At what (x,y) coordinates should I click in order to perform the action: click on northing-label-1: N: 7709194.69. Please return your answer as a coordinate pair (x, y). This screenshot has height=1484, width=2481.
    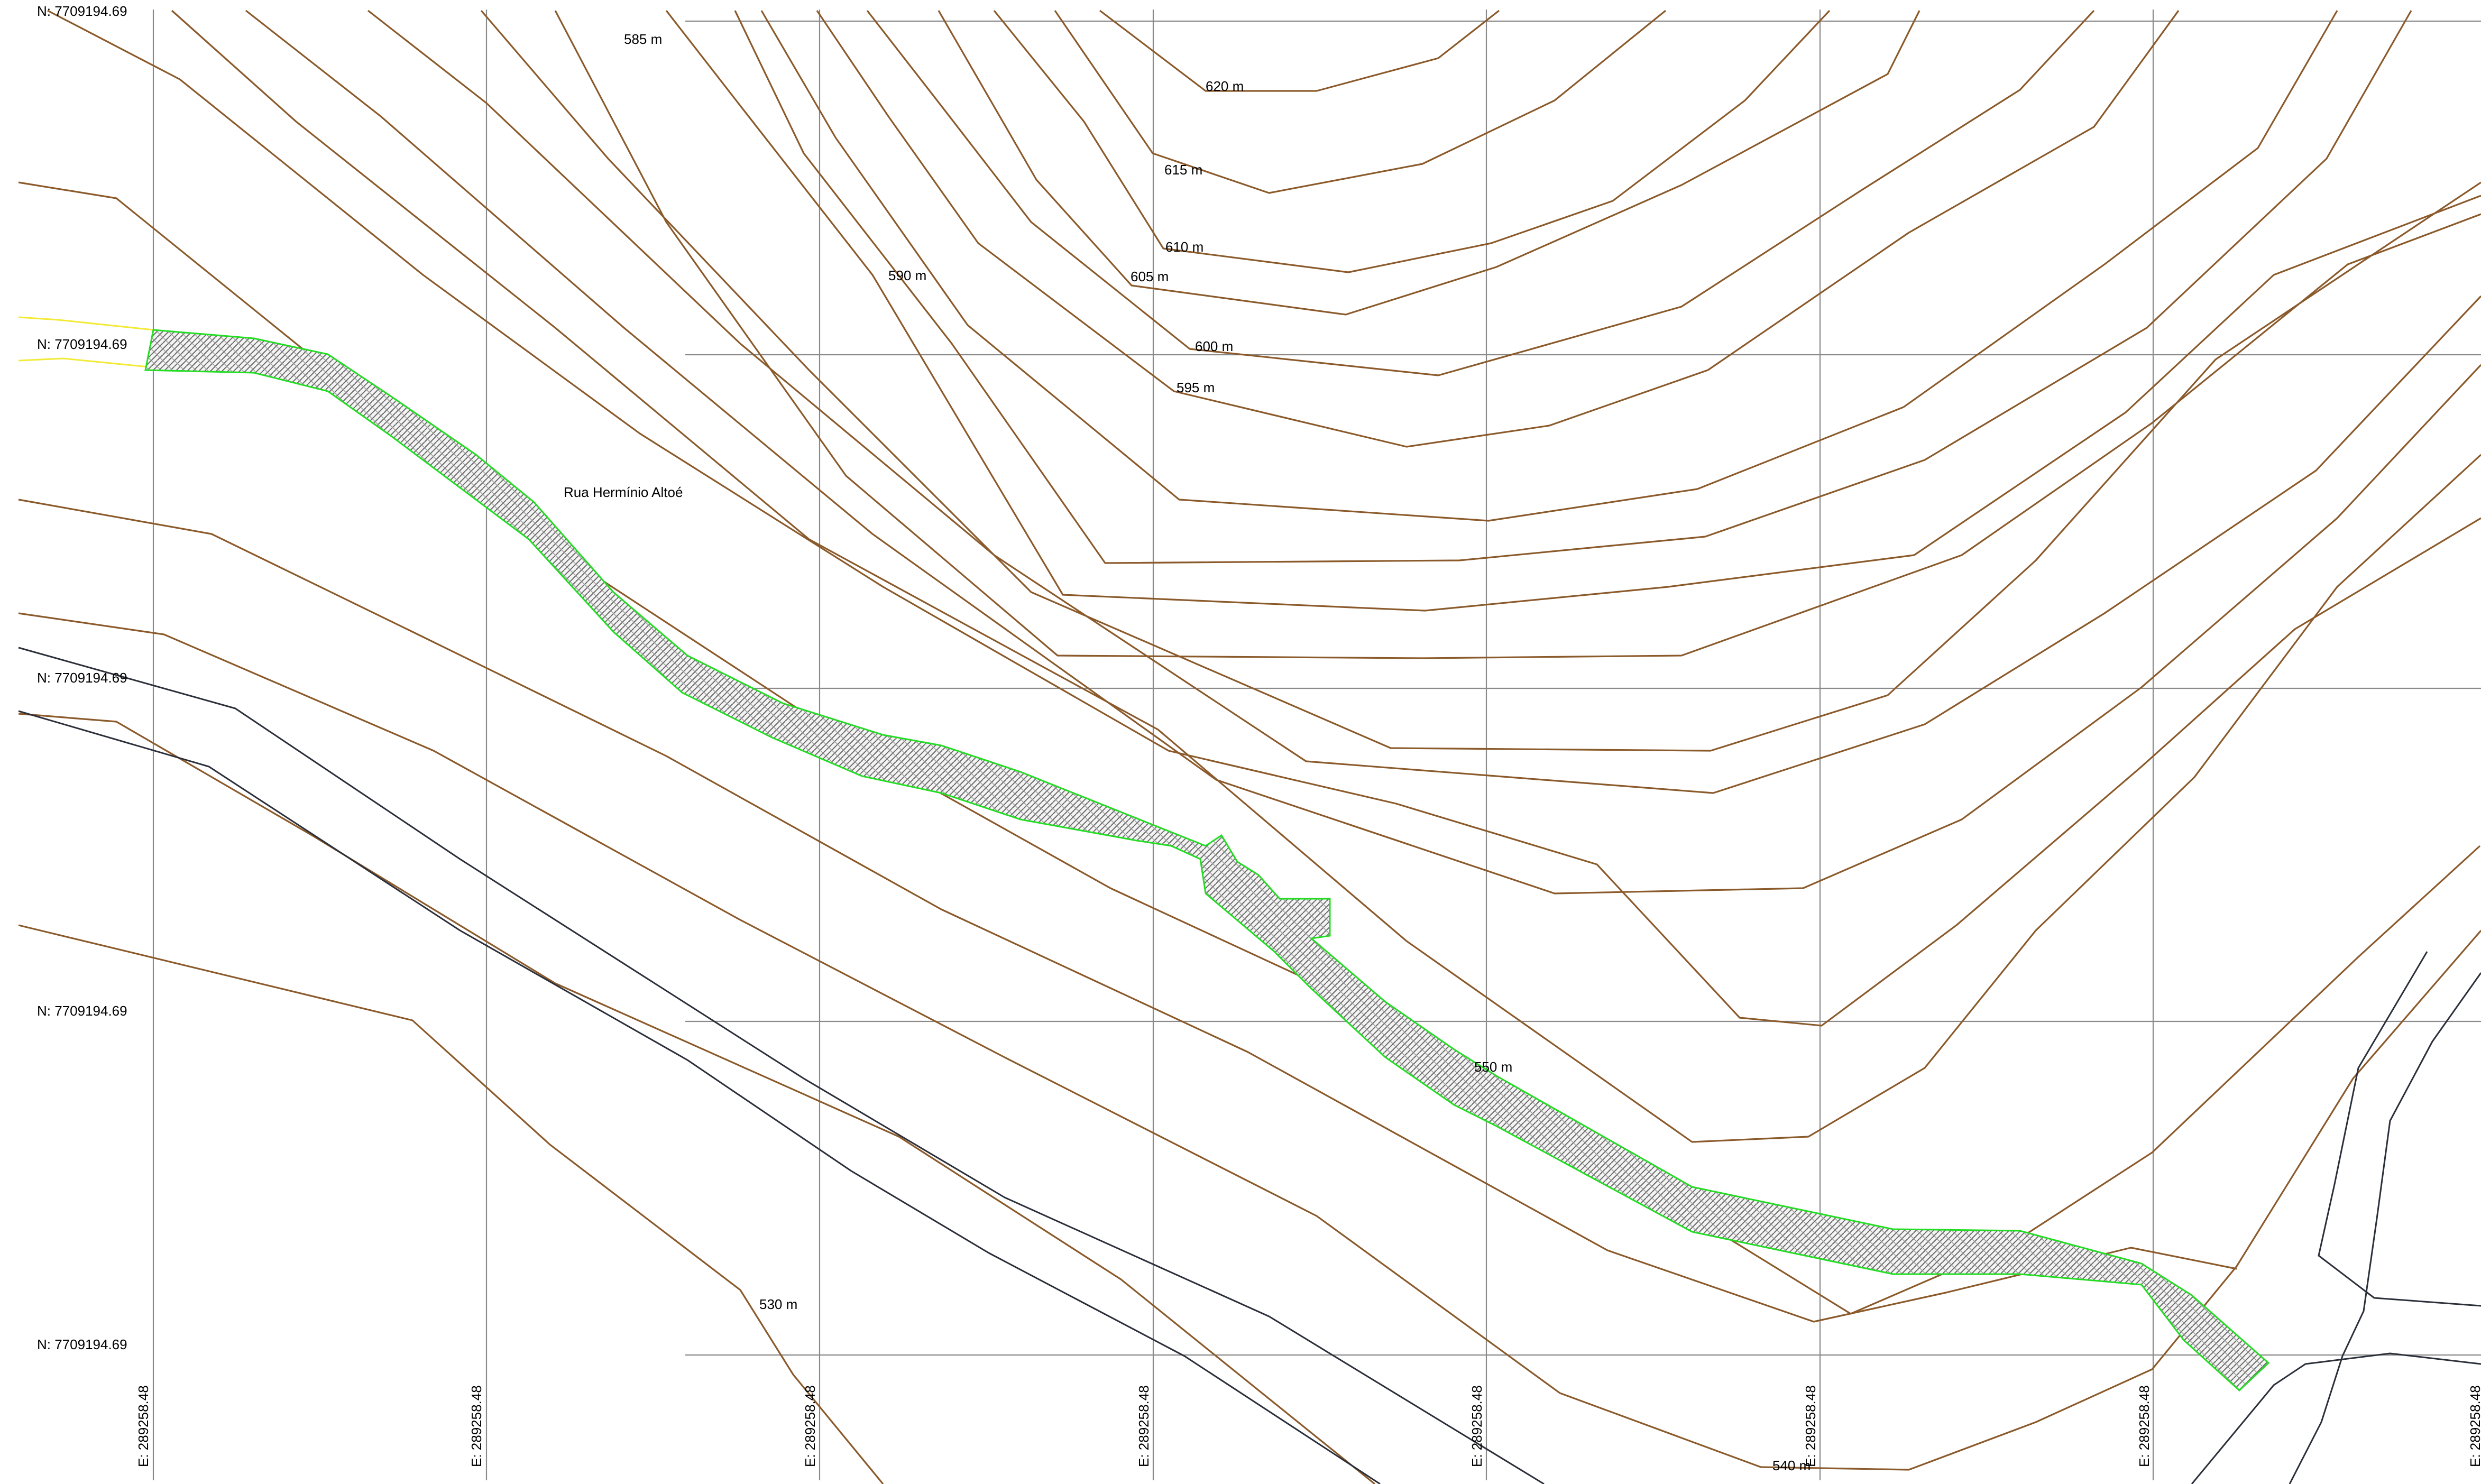
    Looking at the image, I should click on (82, 11).